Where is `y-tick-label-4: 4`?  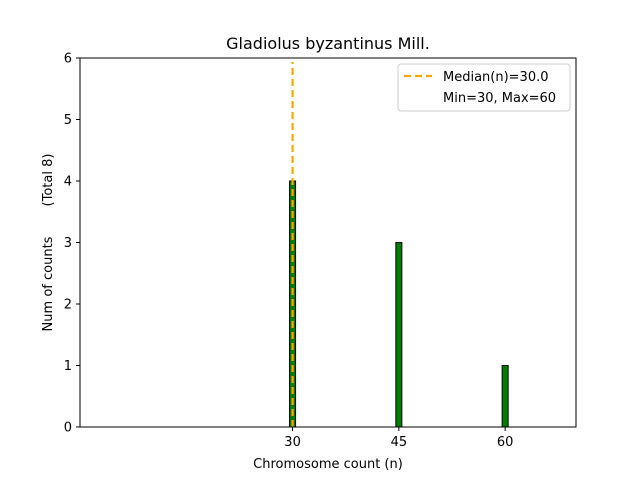
y-tick-label-4: 4 is located at coordinates (68, 182).